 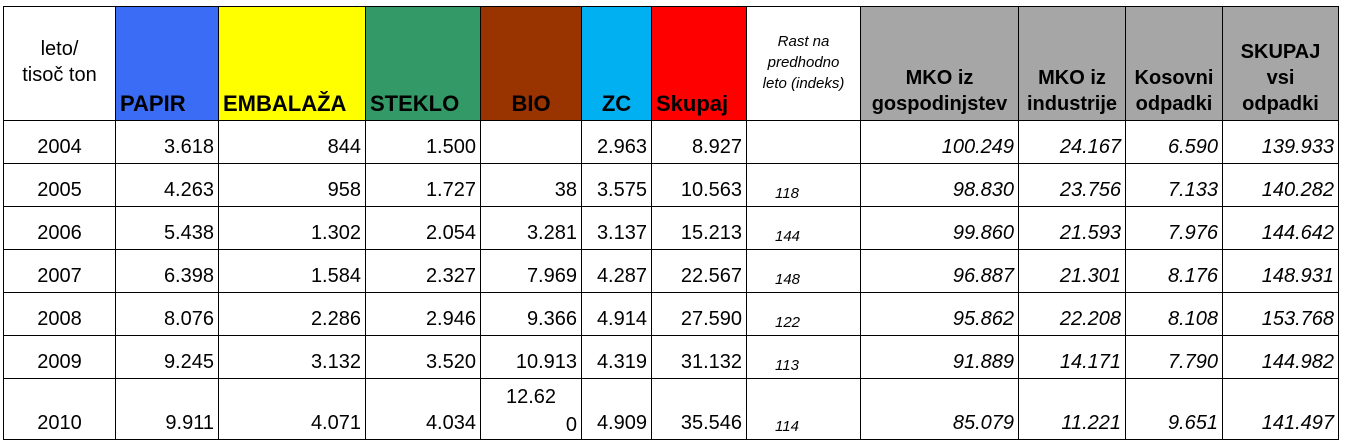 What do you see at coordinates (803, 357) in the screenshot?
I see `cell-rast: 113` at bounding box center [803, 357].